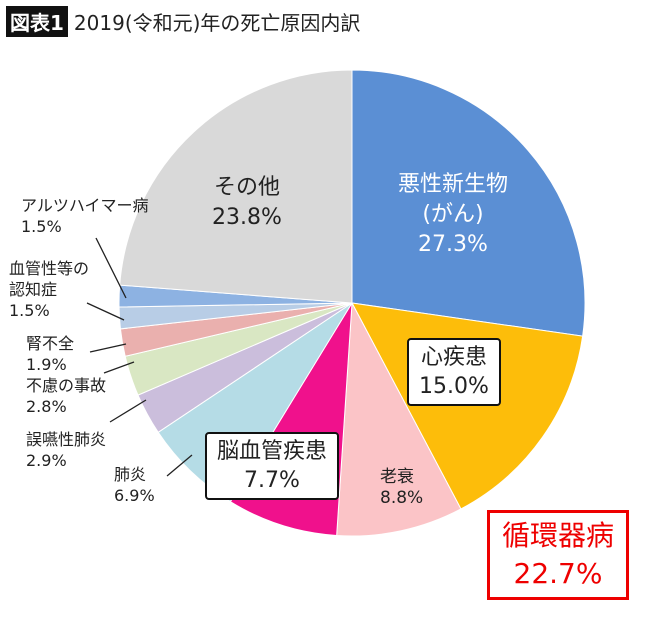 The height and width of the screenshot is (624, 670). I want to click on label-cancer: 悪性新生物 (がん) 27.3%, so click(453, 215).